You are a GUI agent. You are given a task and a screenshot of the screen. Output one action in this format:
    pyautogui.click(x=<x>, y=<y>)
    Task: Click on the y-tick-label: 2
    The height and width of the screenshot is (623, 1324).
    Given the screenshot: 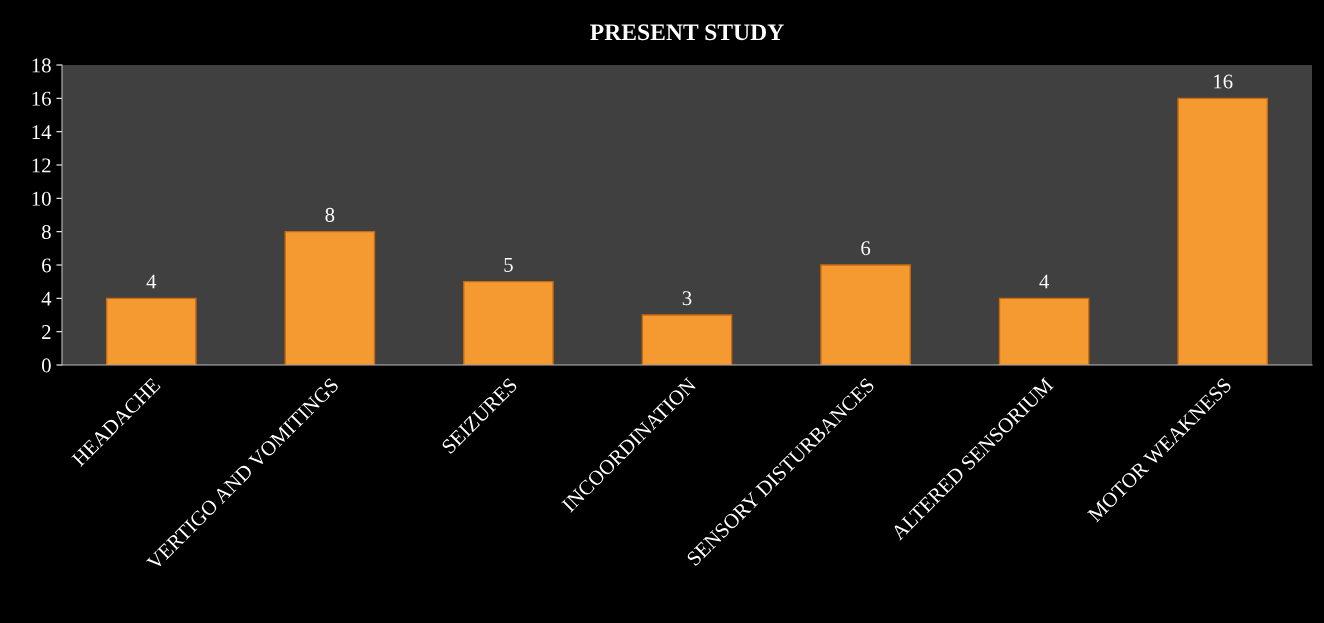 What is the action you would take?
    pyautogui.click(x=46, y=332)
    